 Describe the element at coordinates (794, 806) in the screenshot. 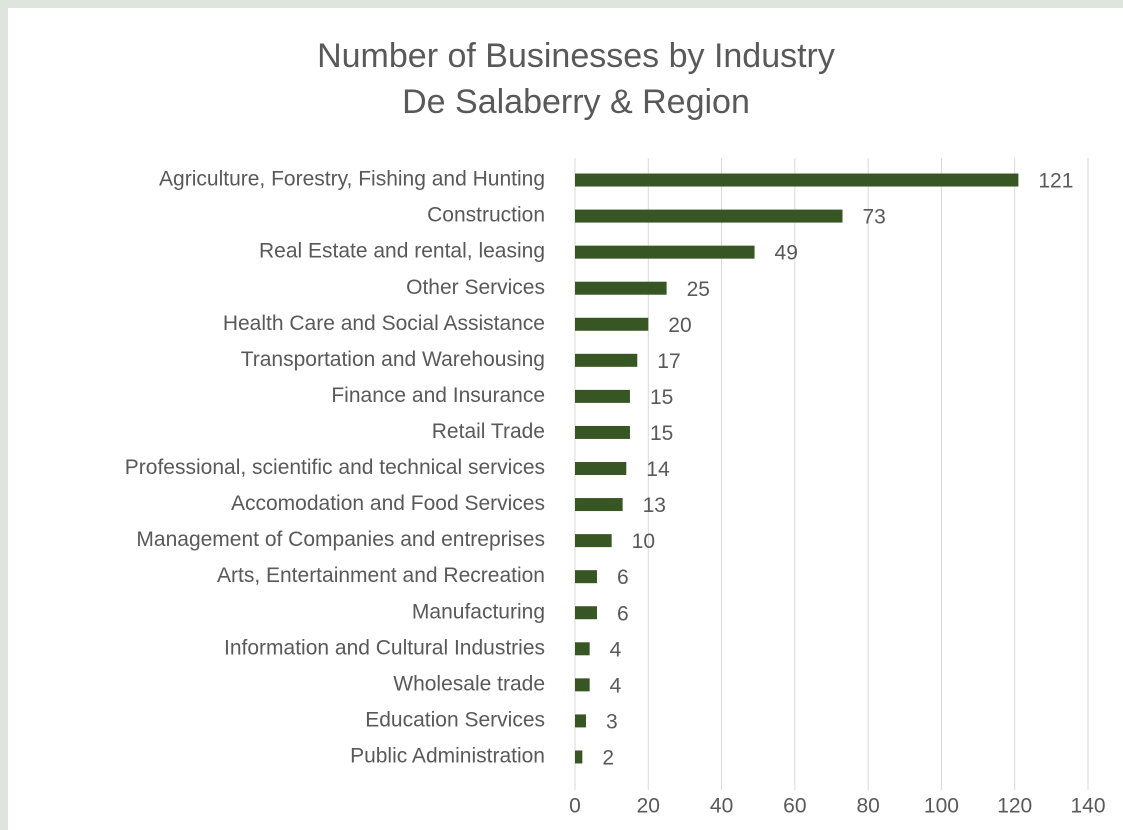

I see `x-tick-label: 60` at that location.